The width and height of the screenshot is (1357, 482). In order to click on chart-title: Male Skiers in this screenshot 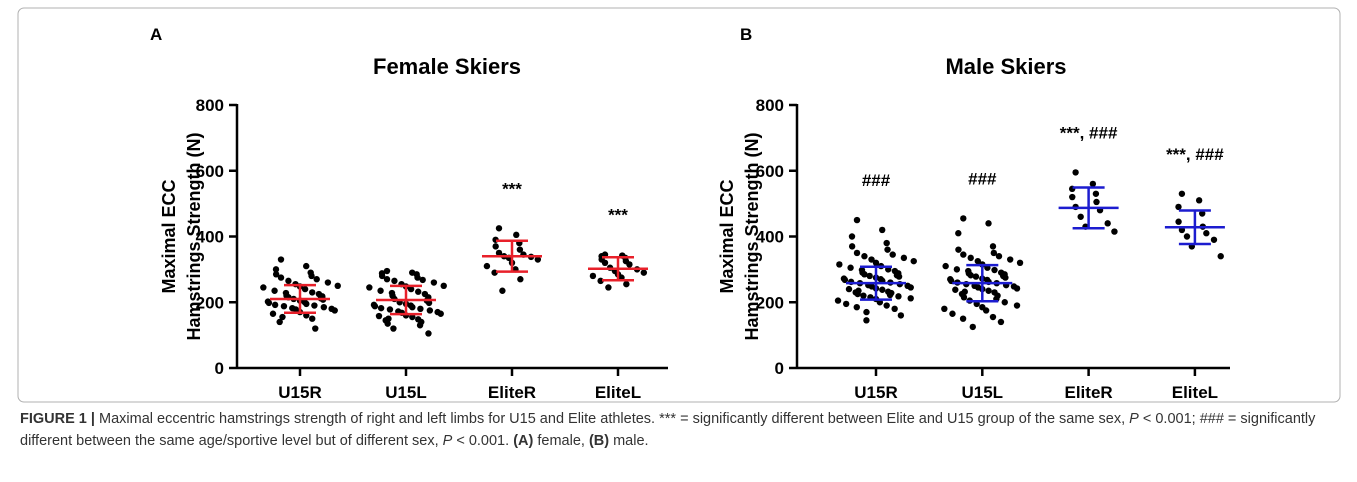, I will do `click(1005, 66)`.